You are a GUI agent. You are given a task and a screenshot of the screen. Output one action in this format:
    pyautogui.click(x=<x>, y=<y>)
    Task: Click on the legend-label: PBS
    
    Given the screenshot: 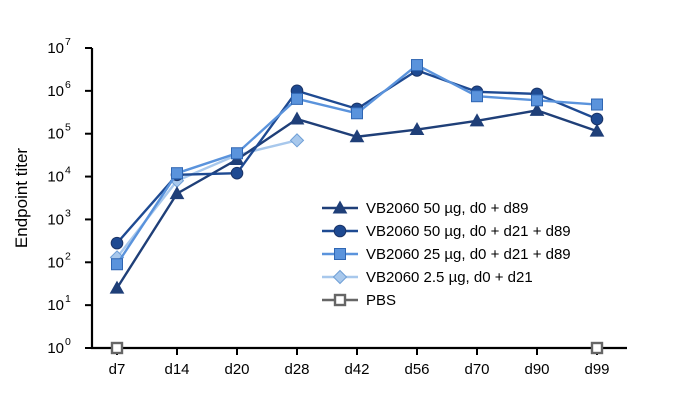 What is the action you would take?
    pyautogui.click(x=381, y=300)
    